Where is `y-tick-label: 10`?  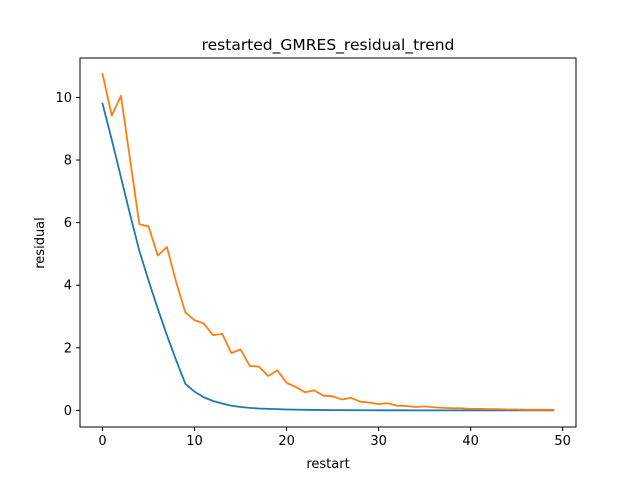
y-tick-label: 10 is located at coordinates (63, 98).